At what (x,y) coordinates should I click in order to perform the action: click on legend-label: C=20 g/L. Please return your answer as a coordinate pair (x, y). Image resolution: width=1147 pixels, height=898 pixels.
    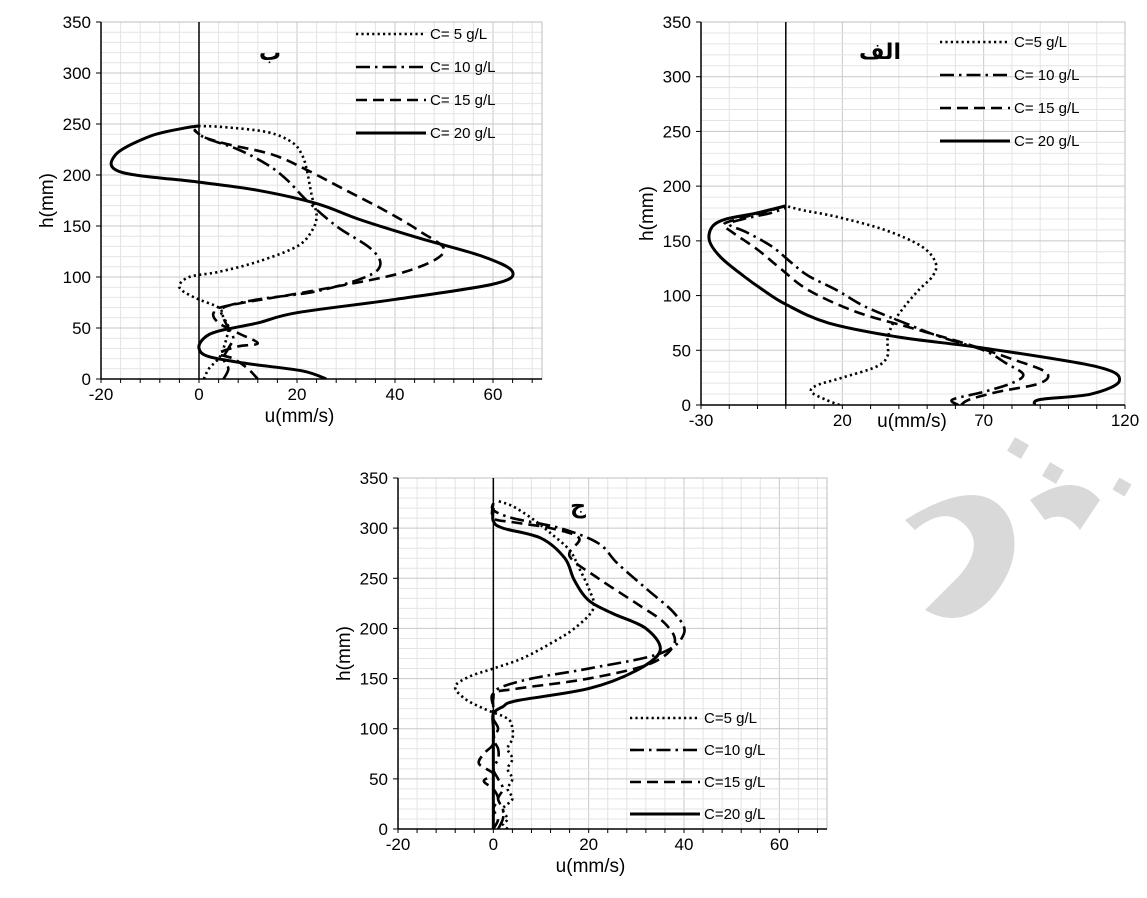
    Looking at the image, I should click on (734, 814).